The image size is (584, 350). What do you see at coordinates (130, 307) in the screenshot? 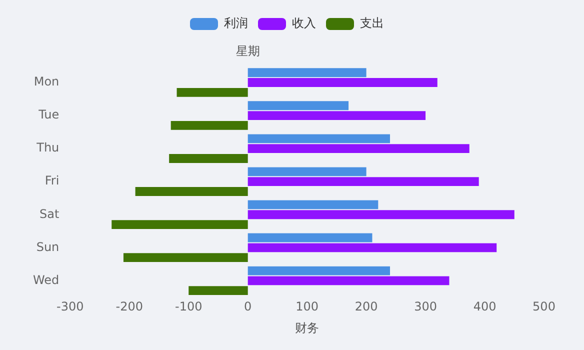
I see `x-tick-label: -200` at bounding box center [130, 307].